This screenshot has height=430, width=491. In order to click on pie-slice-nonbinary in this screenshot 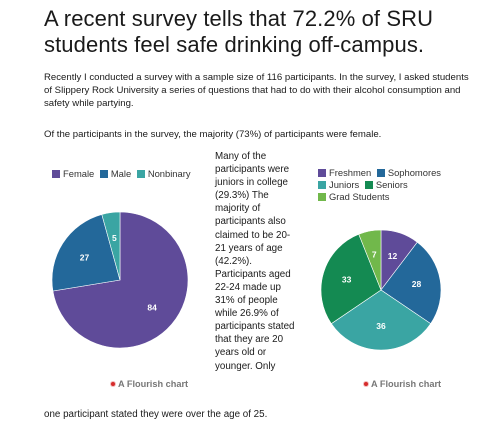, I will do `click(111, 246)`.